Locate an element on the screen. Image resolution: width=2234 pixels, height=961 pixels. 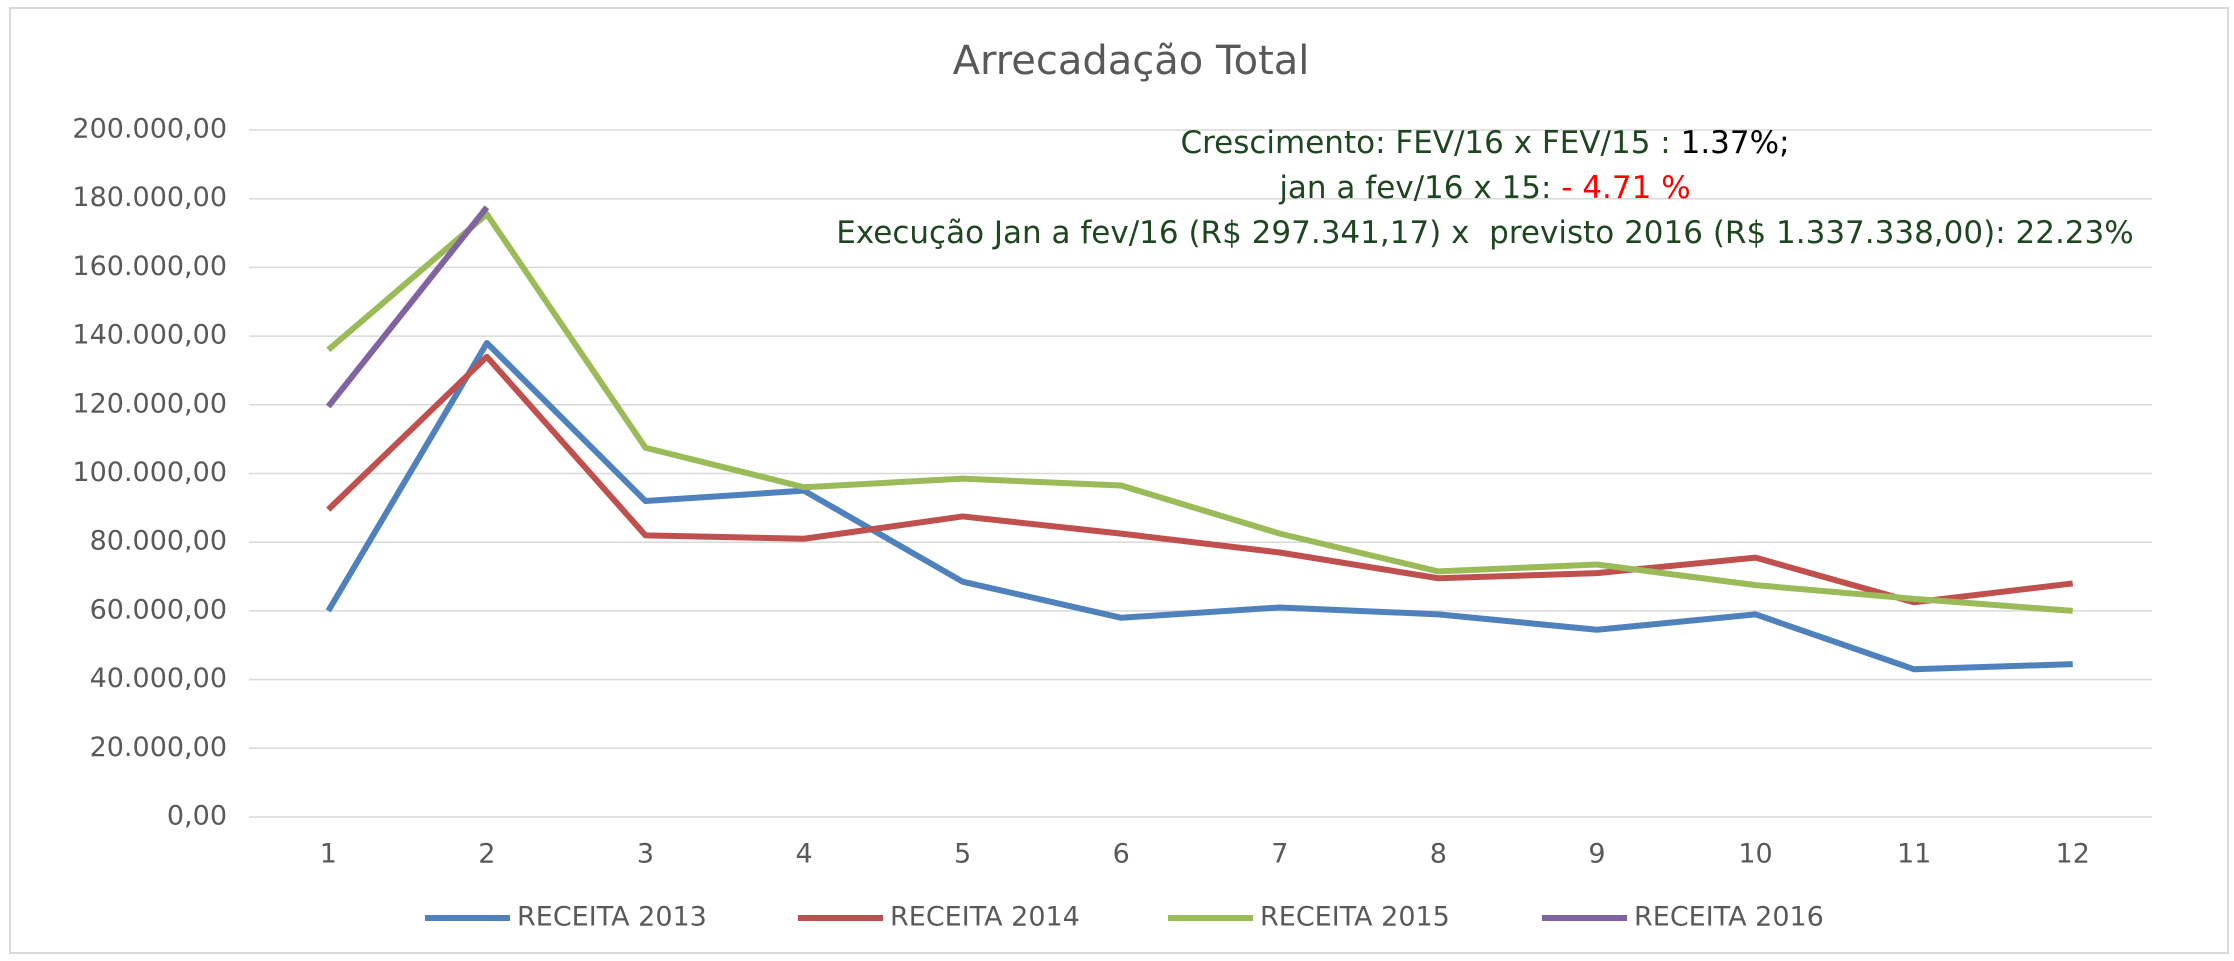
x-tick-label: 5 is located at coordinates (962, 854).